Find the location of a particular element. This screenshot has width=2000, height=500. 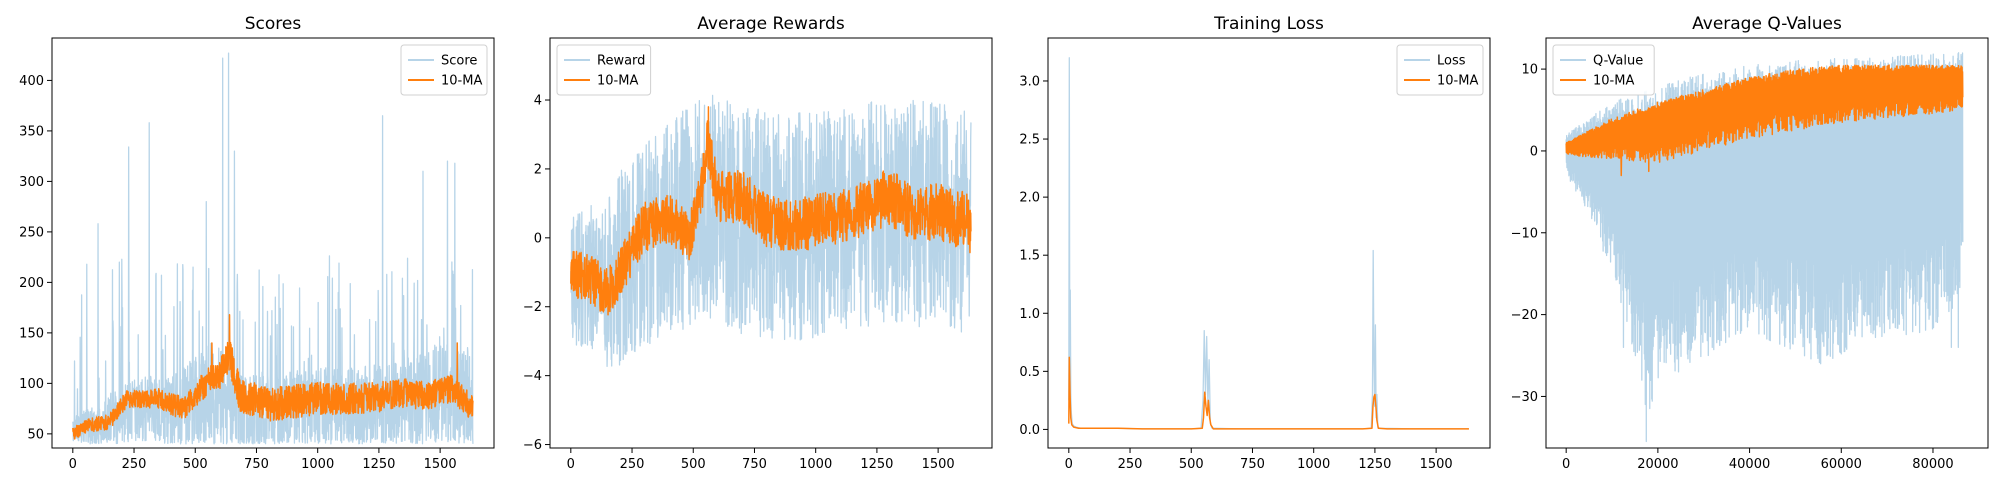

y-tick-label: 1.5 is located at coordinates (1029, 256).